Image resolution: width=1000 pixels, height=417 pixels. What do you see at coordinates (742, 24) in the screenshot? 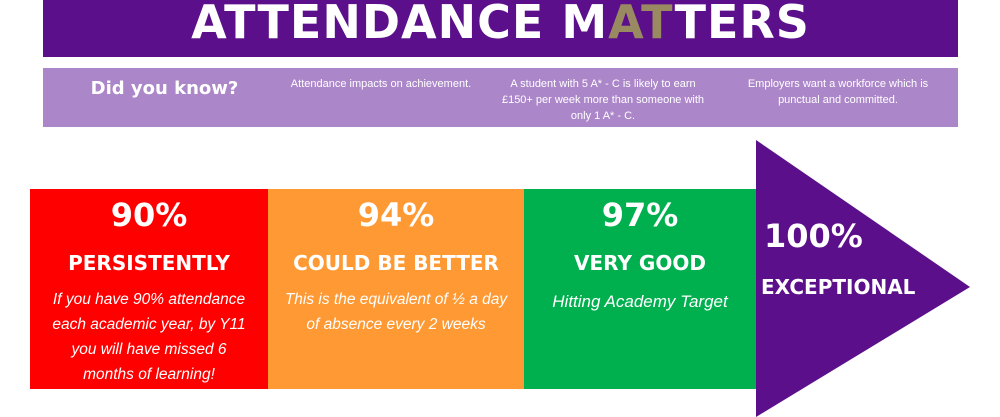
I see `title-part-3: TERS` at bounding box center [742, 24].